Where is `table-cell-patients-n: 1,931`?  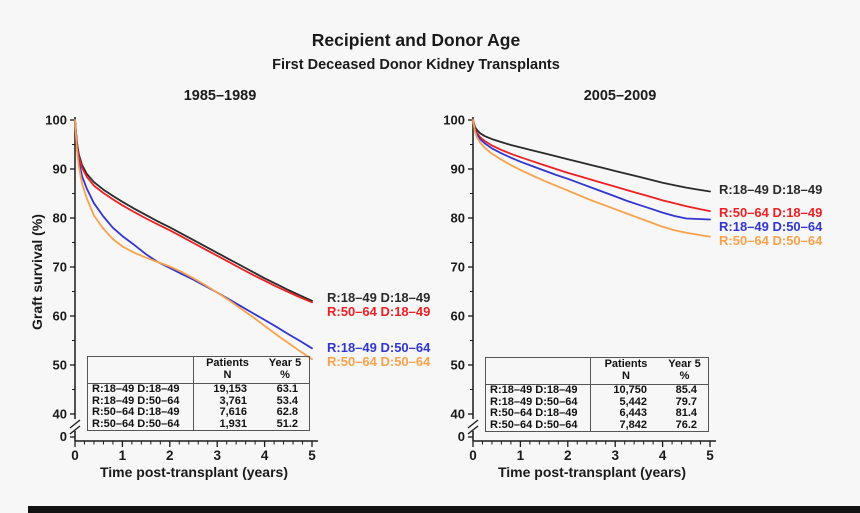 table-cell-patients-n: 1,931 is located at coordinates (233, 424).